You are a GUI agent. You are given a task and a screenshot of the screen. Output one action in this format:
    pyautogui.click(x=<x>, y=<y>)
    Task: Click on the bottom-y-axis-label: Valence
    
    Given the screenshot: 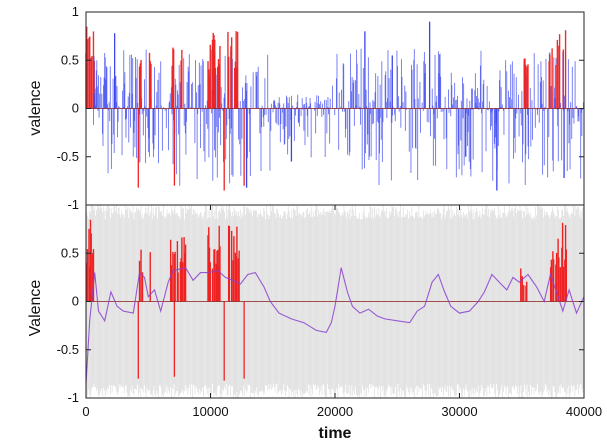 What is the action you would take?
    pyautogui.click(x=35, y=308)
    